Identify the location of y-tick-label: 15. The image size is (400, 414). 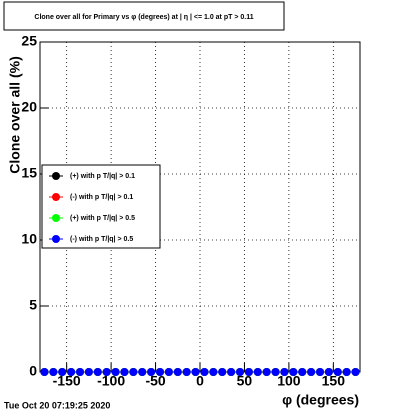
(29, 173).